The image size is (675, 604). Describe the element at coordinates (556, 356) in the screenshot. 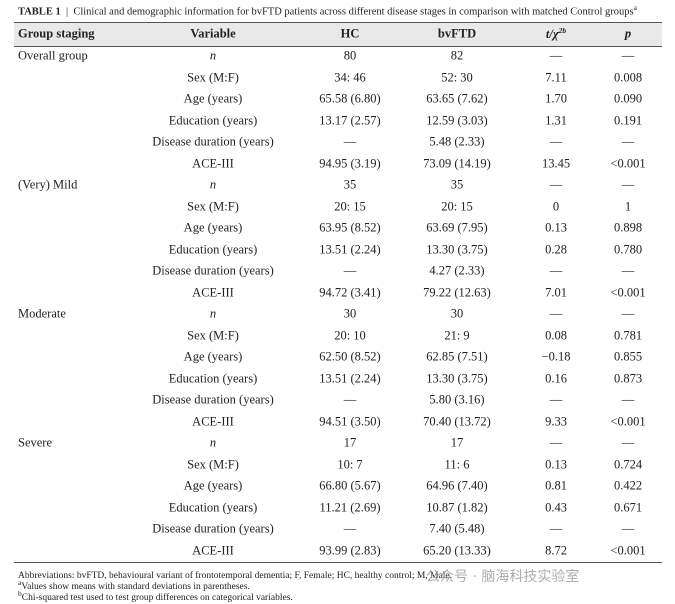

I see `table-cell: −0.18` at that location.